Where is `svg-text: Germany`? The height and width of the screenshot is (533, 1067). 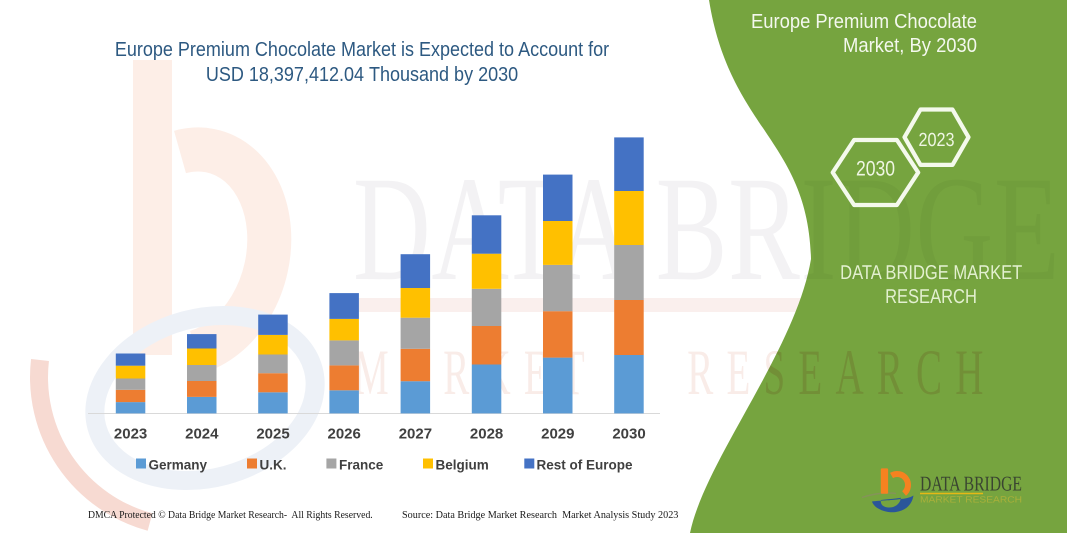
svg-text: Germany is located at coordinates (178, 464).